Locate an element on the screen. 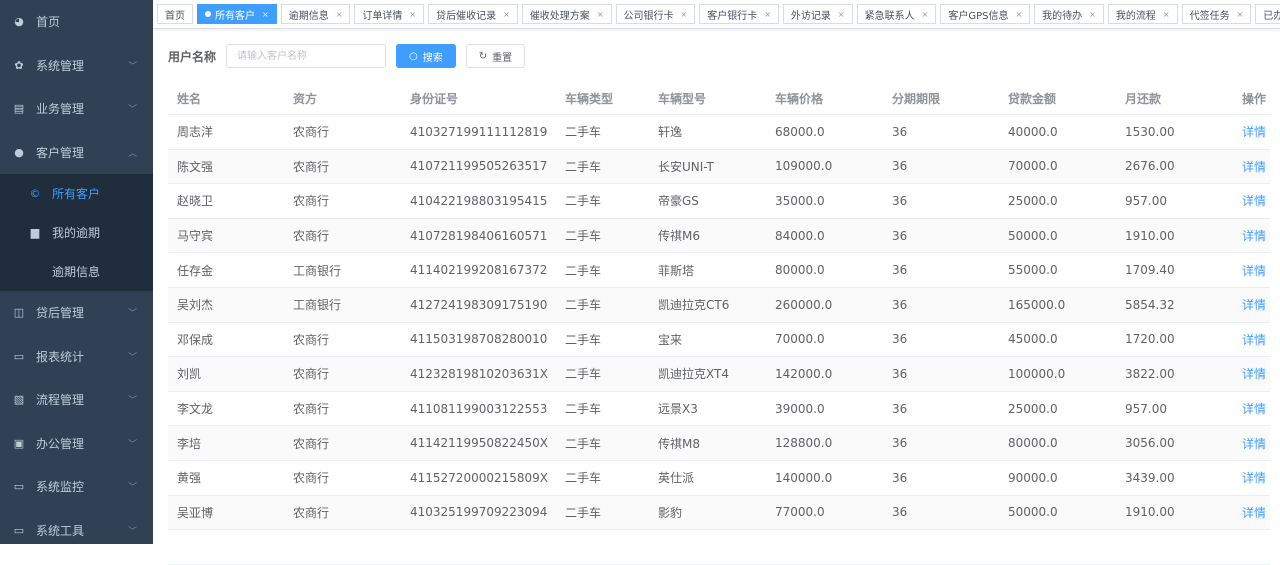 This screenshot has height=565, width=1280. table-cell: 50000.0 is located at coordinates (1033, 512).